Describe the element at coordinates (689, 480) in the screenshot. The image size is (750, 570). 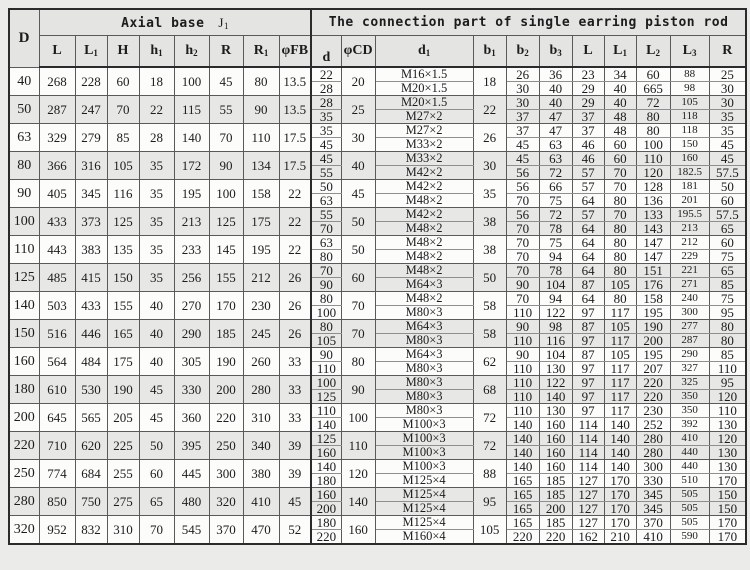
I see `cell-L3: 510` at that location.